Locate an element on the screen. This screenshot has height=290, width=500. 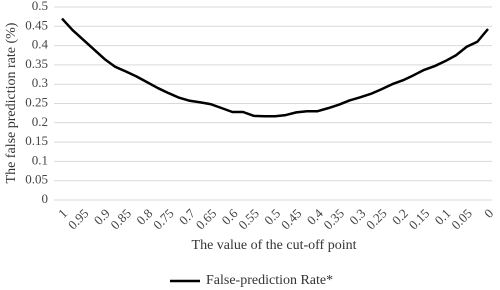
x-tick-label: 0.15 is located at coordinates (419, 219).